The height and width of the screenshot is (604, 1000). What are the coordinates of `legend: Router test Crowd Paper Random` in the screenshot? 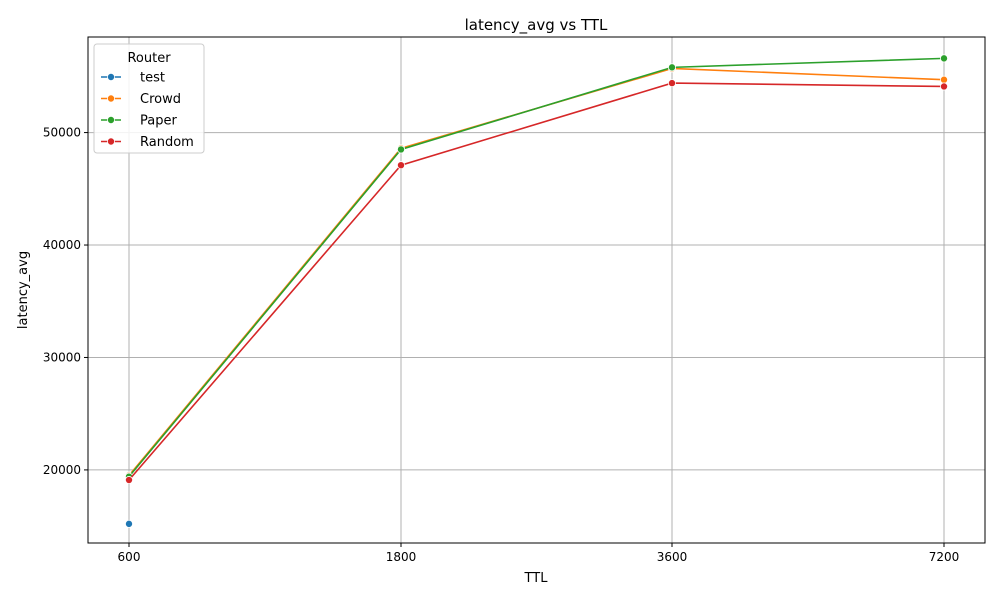 It's located at (149, 98).